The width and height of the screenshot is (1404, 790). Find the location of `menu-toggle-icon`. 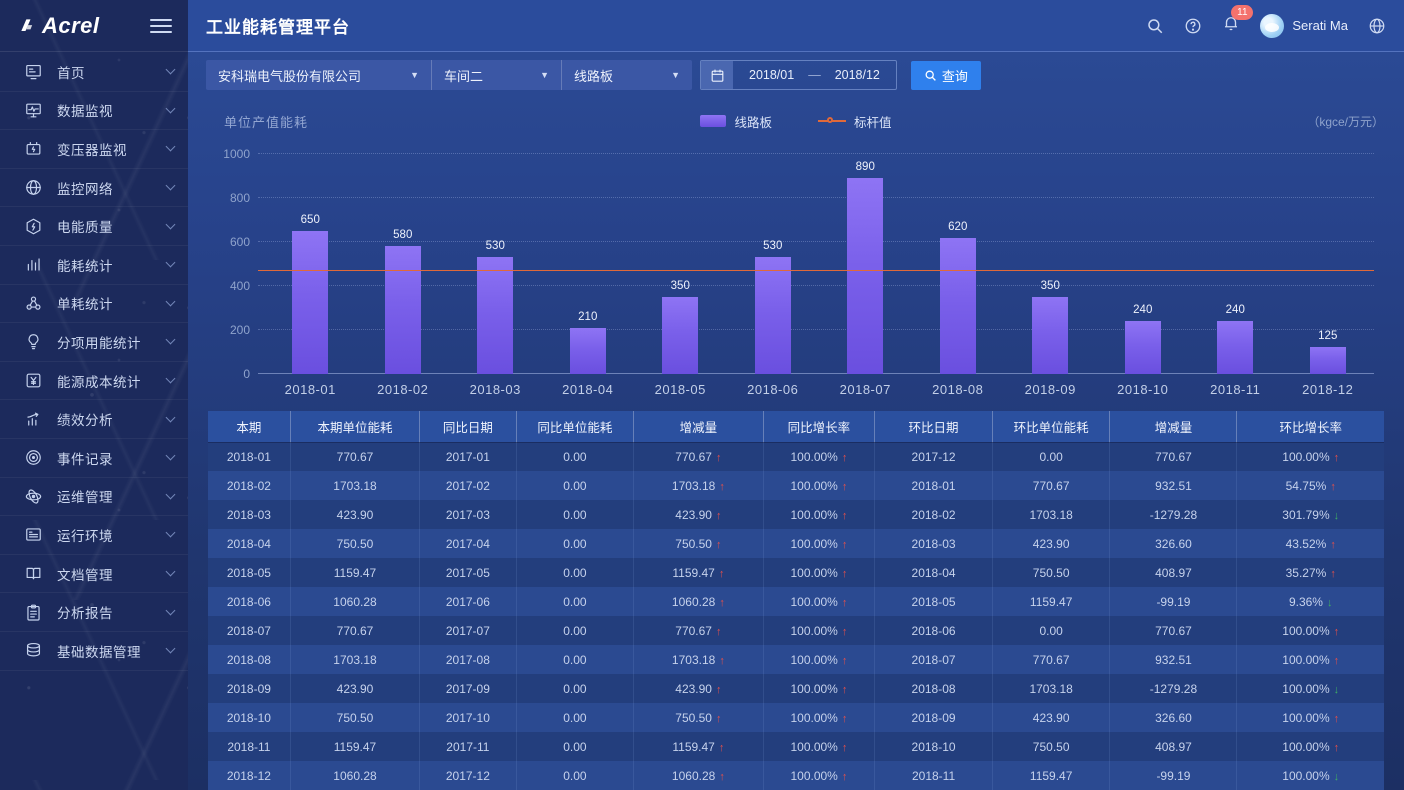

menu-toggle-icon is located at coordinates (161, 26).